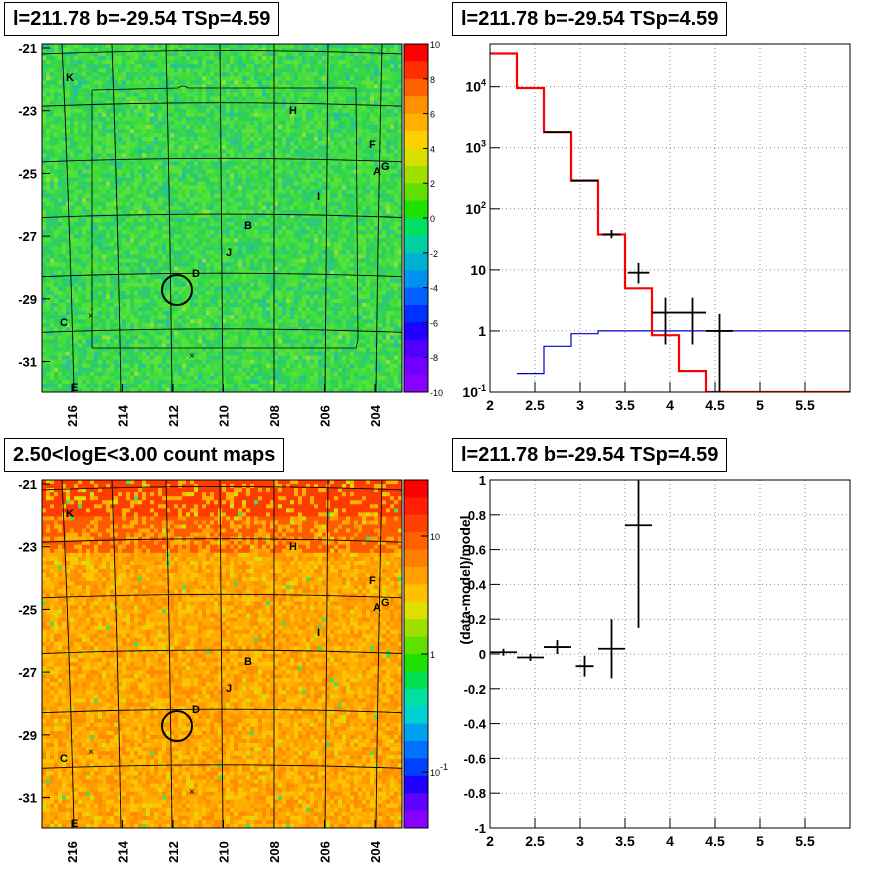  What do you see at coordinates (27, 236) in the screenshot?
I see `y-tick-label: -27` at bounding box center [27, 236].